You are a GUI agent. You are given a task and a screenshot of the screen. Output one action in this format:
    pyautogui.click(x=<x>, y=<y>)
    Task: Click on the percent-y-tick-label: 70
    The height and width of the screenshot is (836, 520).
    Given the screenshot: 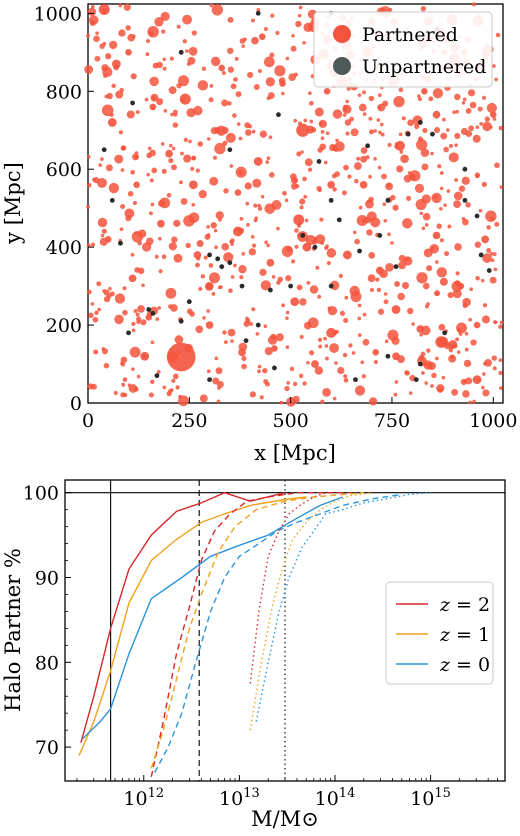 What is the action you would take?
    pyautogui.click(x=47, y=748)
    